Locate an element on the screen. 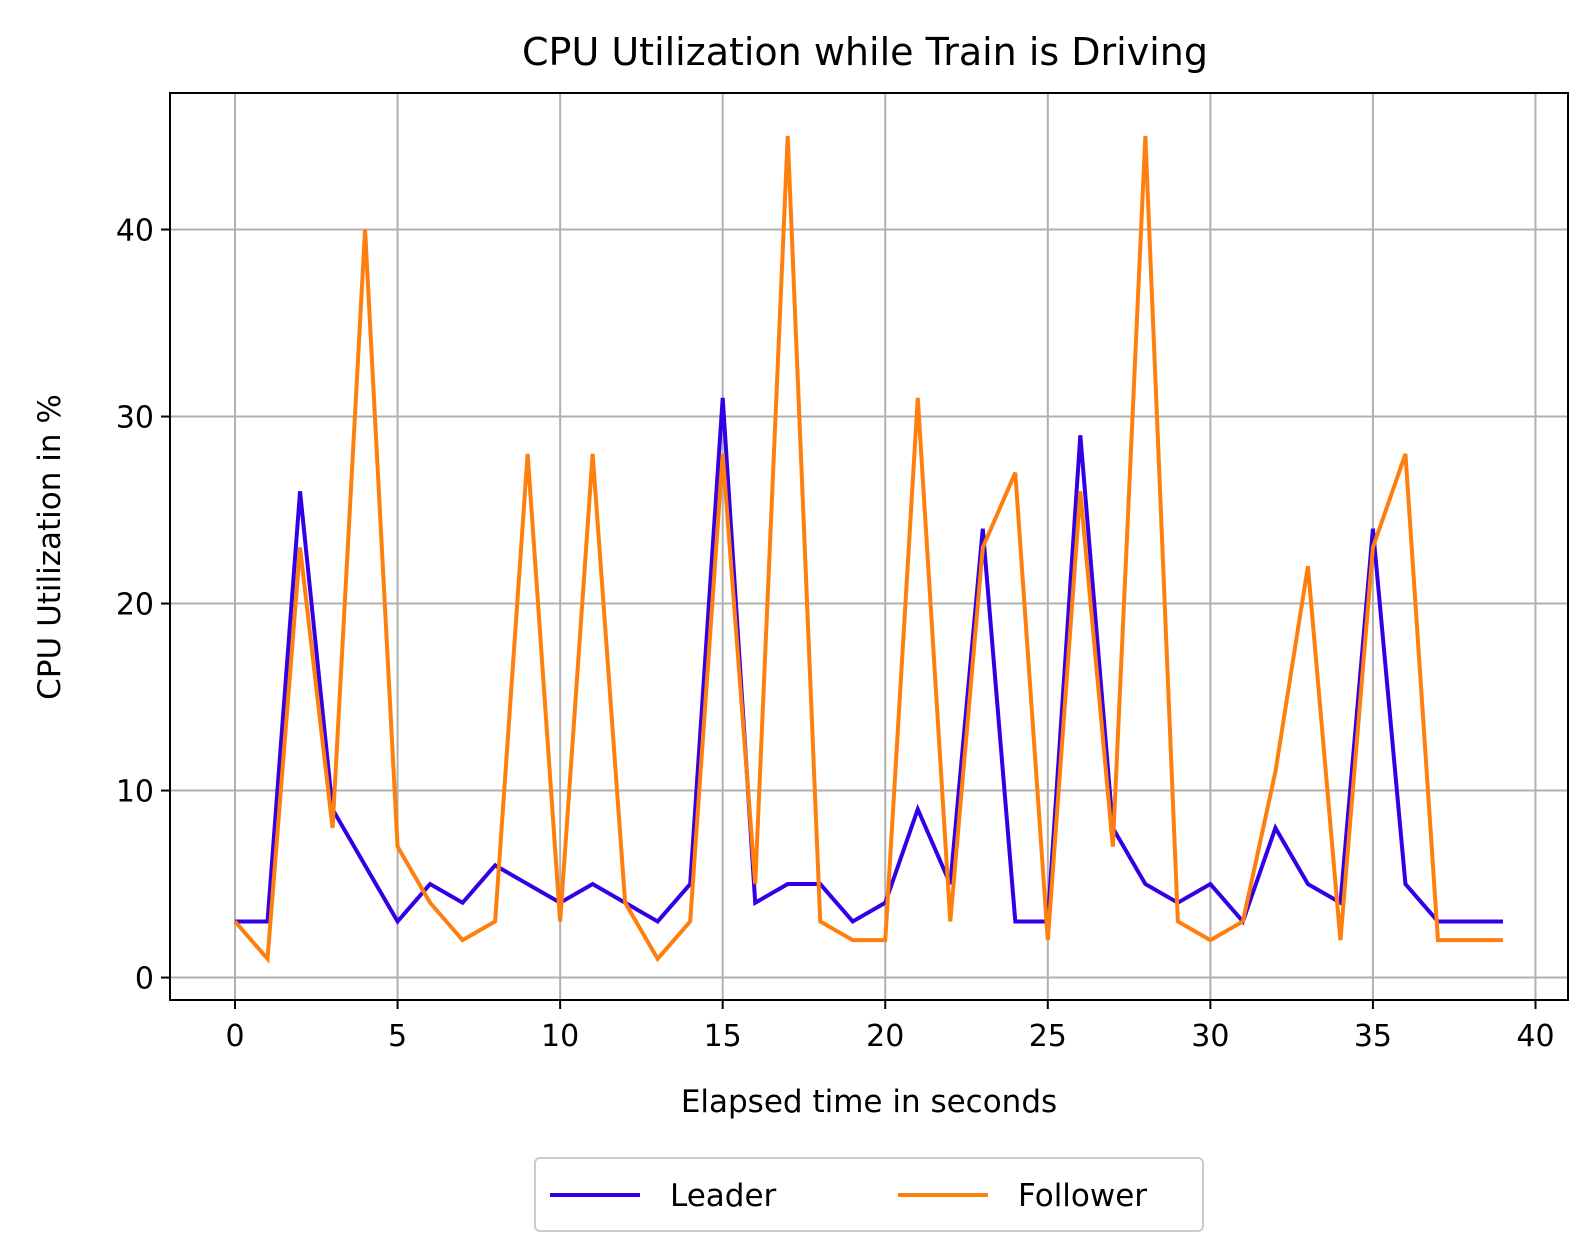 Image resolution: width=1593 pixels, height=1259 pixels. x-tick-label: 40 is located at coordinates (1535, 1036).